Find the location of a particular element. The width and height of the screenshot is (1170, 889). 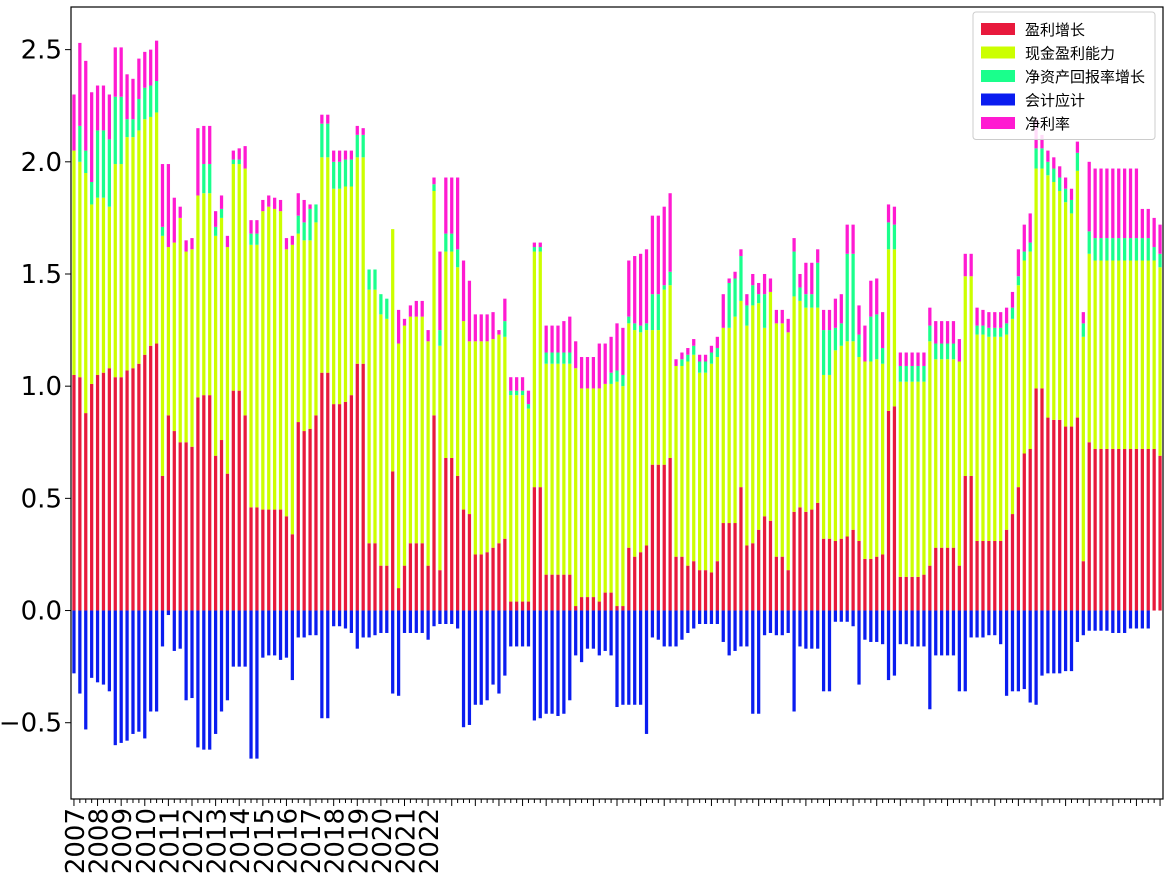

legend-swatch is located at coordinates (998, 29).